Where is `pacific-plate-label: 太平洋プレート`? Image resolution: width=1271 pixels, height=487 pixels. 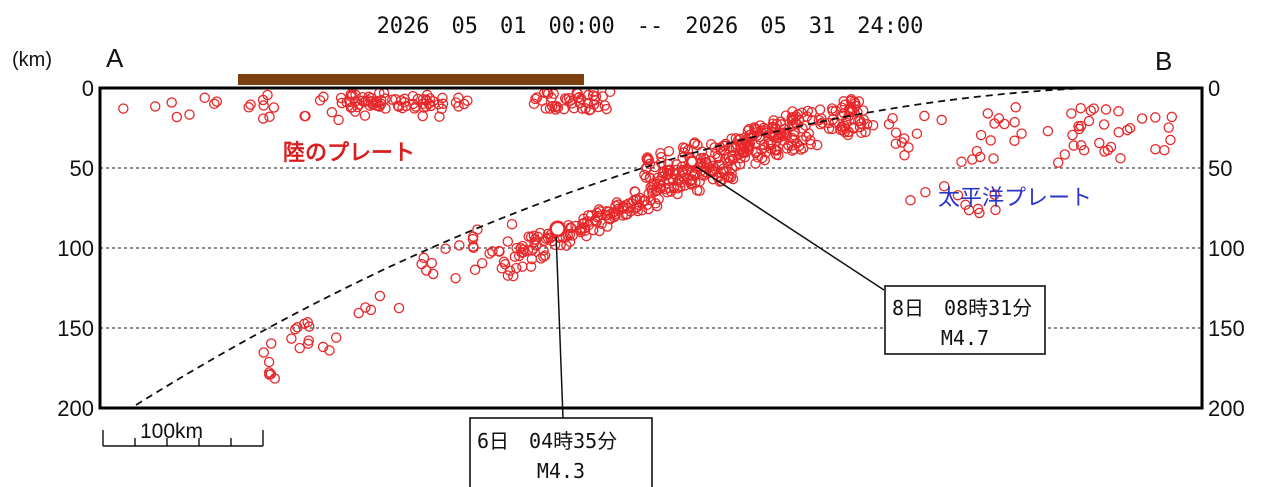 pacific-plate-label: 太平洋プレート is located at coordinates (1015, 197).